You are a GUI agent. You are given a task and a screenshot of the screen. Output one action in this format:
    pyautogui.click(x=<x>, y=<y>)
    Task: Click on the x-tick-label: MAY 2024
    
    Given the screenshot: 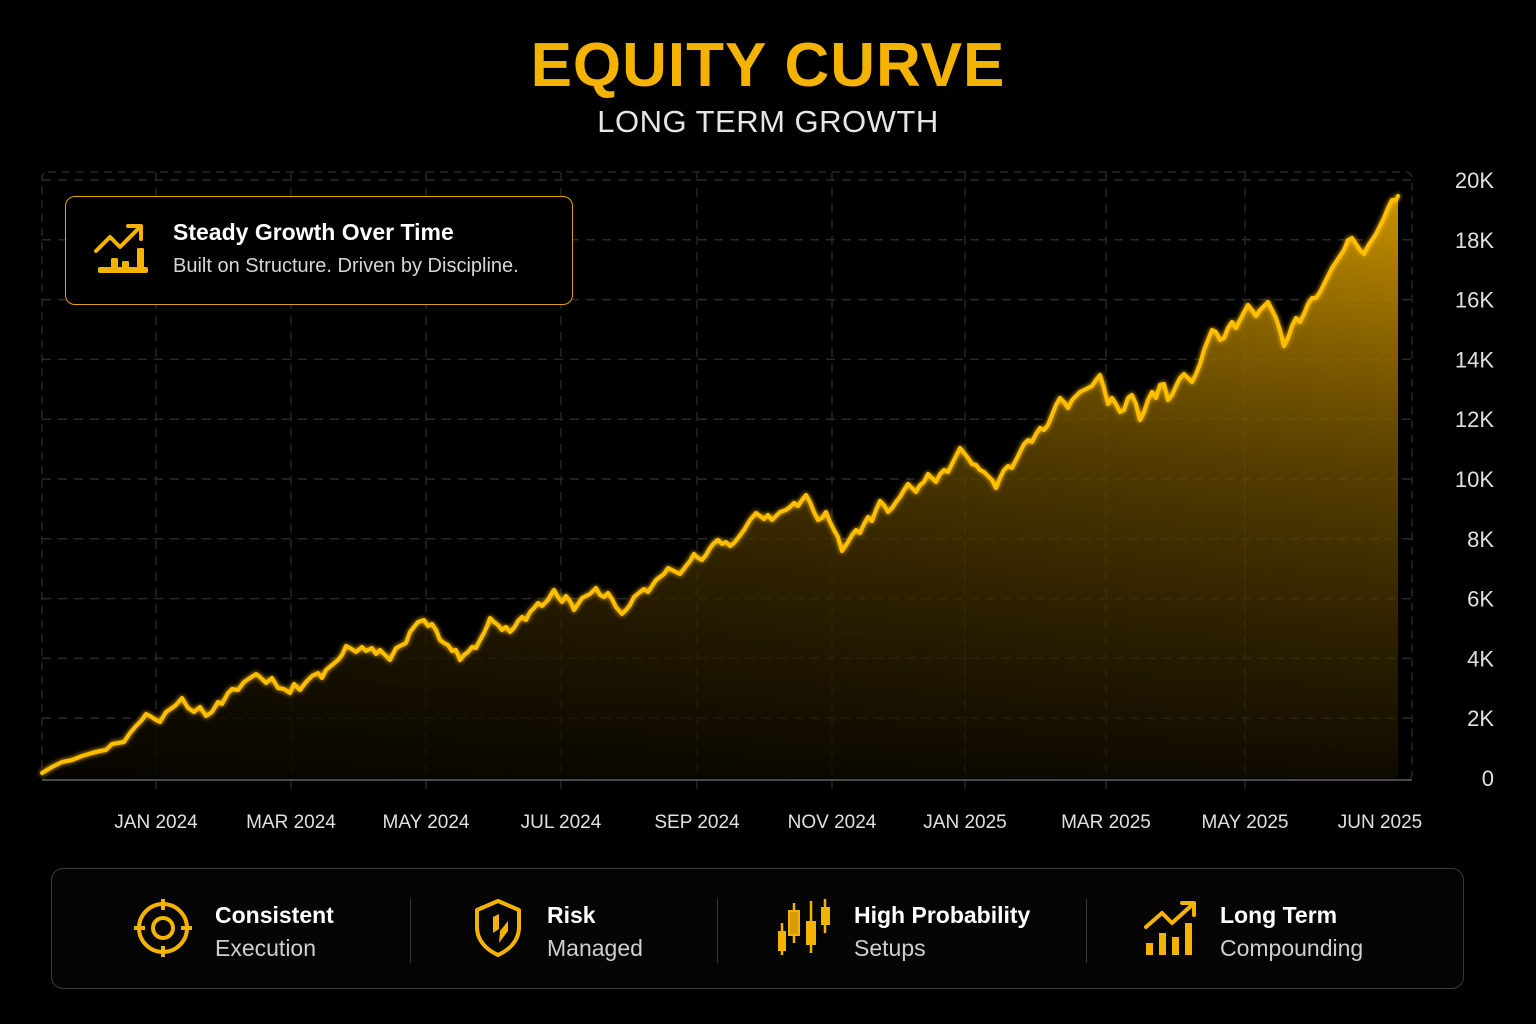 What is the action you would take?
    pyautogui.click(x=426, y=822)
    